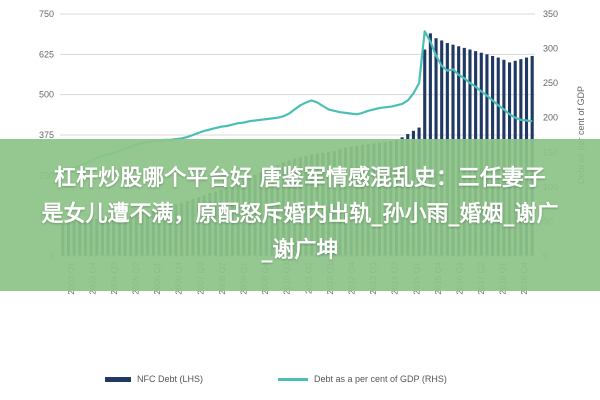 The width and height of the screenshot is (600, 400). I want to click on right-tick-label: 250, so click(550, 83).